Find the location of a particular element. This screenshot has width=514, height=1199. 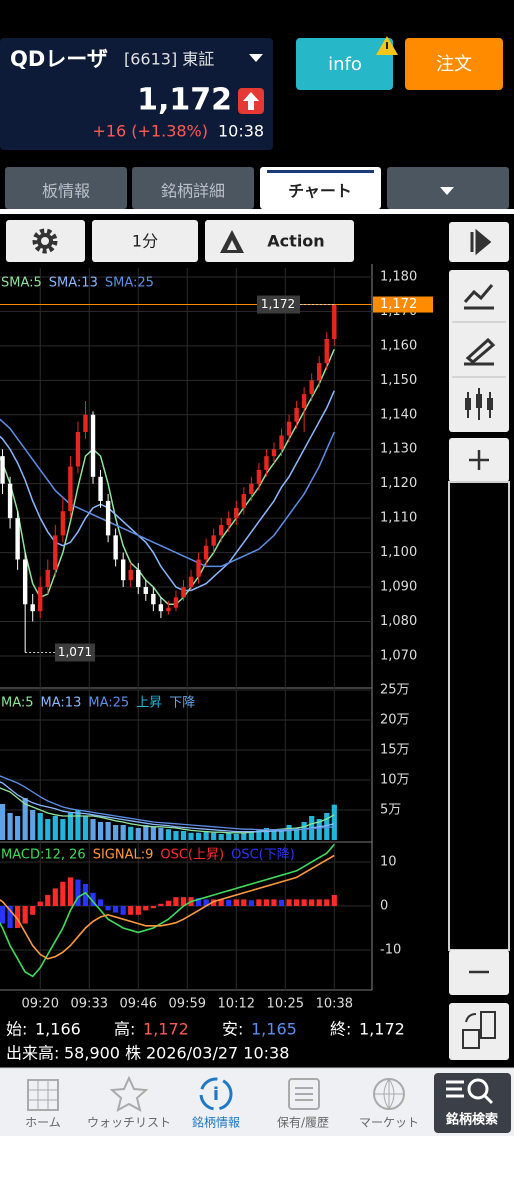

low-box is located at coordinates (75, 652).